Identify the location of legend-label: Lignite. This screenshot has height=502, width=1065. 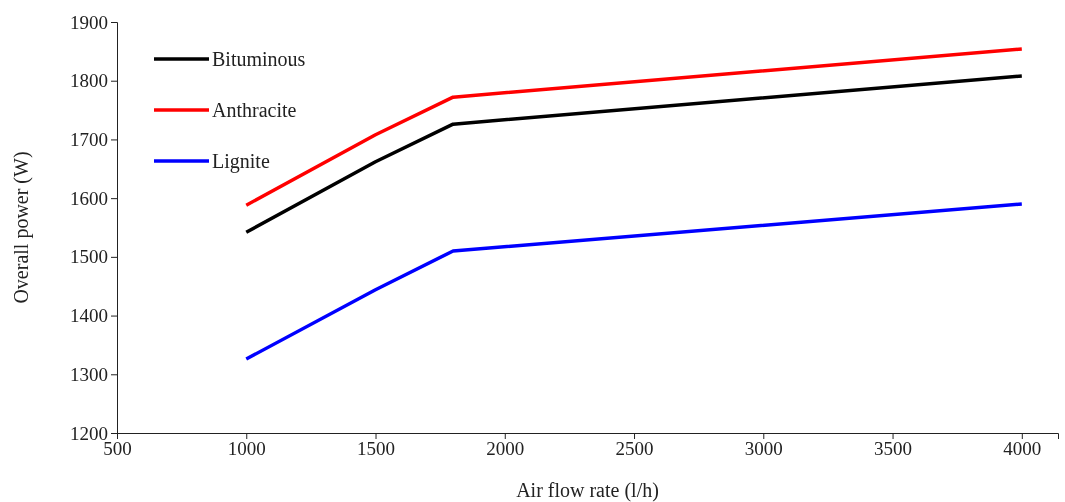
(241, 161).